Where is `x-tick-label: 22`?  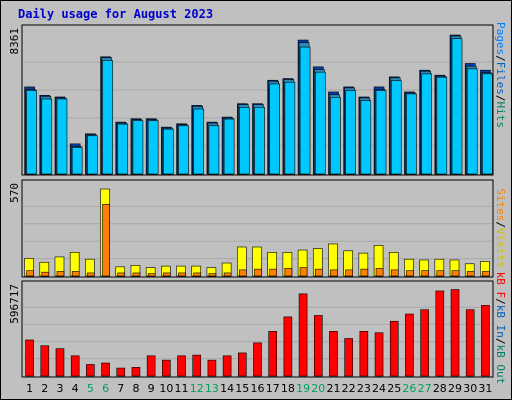 x-tick-label: 22 is located at coordinates (349, 388).